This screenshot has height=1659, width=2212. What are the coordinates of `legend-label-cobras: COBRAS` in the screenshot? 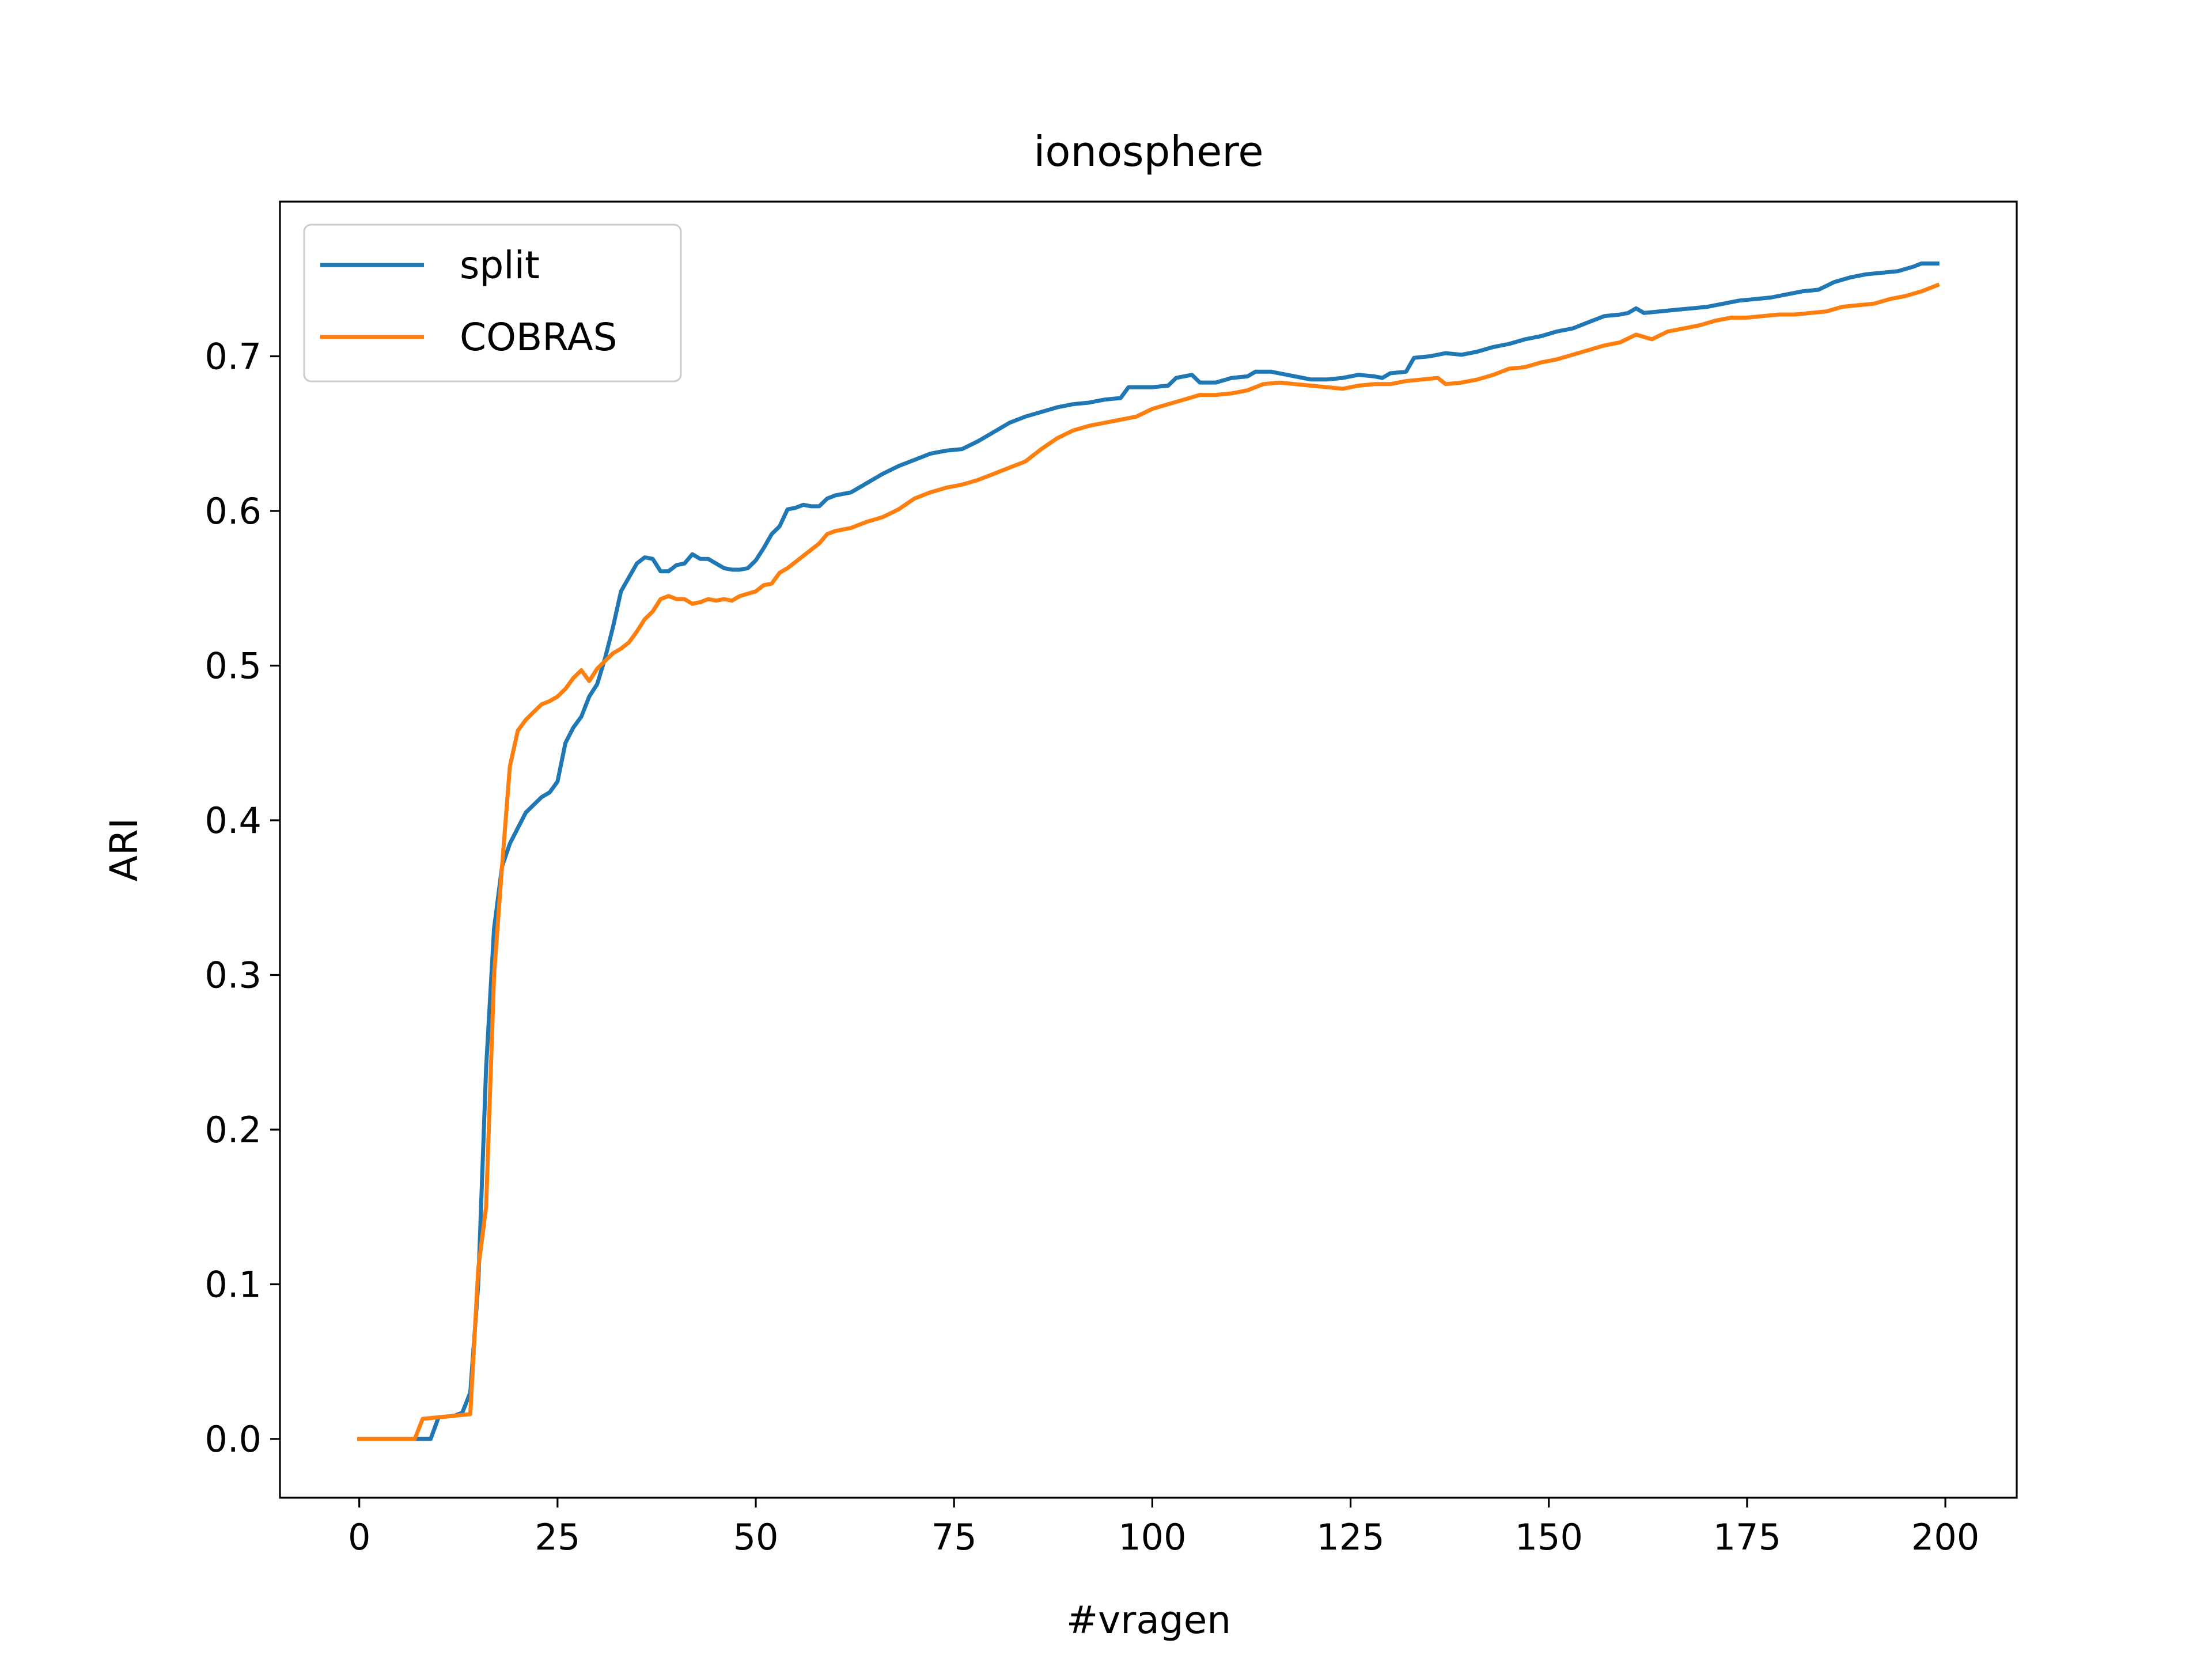 It's located at (539, 337).